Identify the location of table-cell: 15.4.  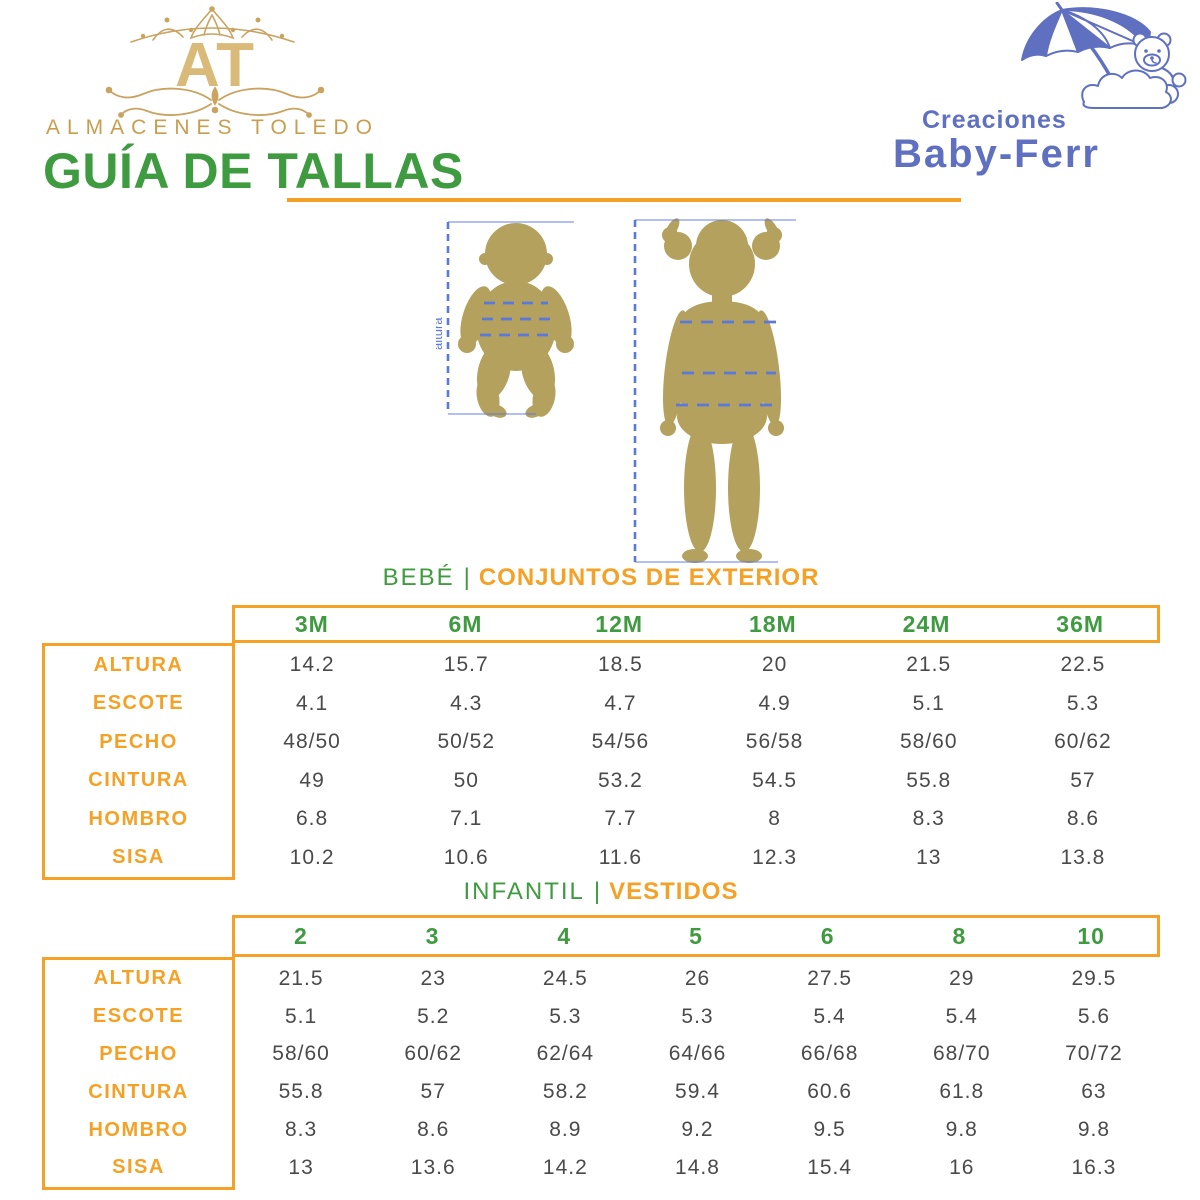
(830, 1167).